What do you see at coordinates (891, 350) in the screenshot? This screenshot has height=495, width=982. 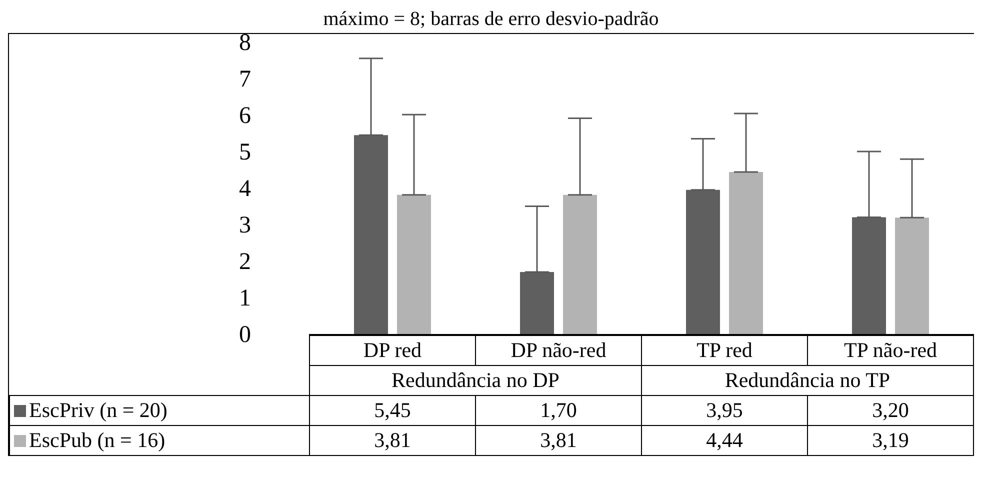 I see `x-tick-label: TP não-red` at bounding box center [891, 350].